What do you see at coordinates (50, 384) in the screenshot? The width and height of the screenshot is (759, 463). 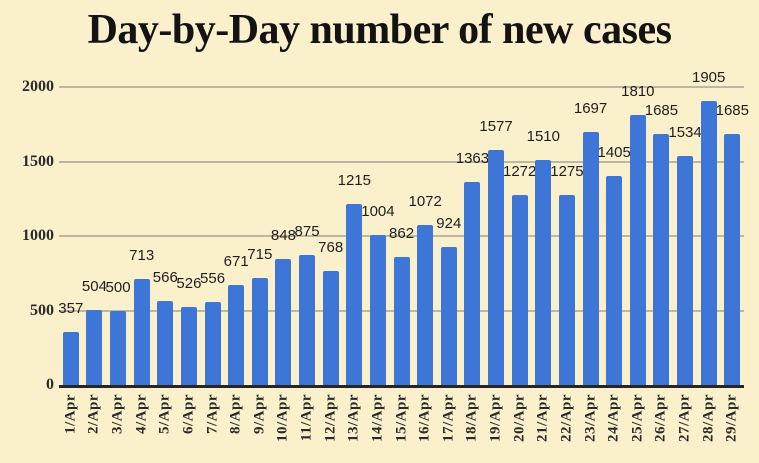 I see `y-tick-label: 0` at bounding box center [50, 384].